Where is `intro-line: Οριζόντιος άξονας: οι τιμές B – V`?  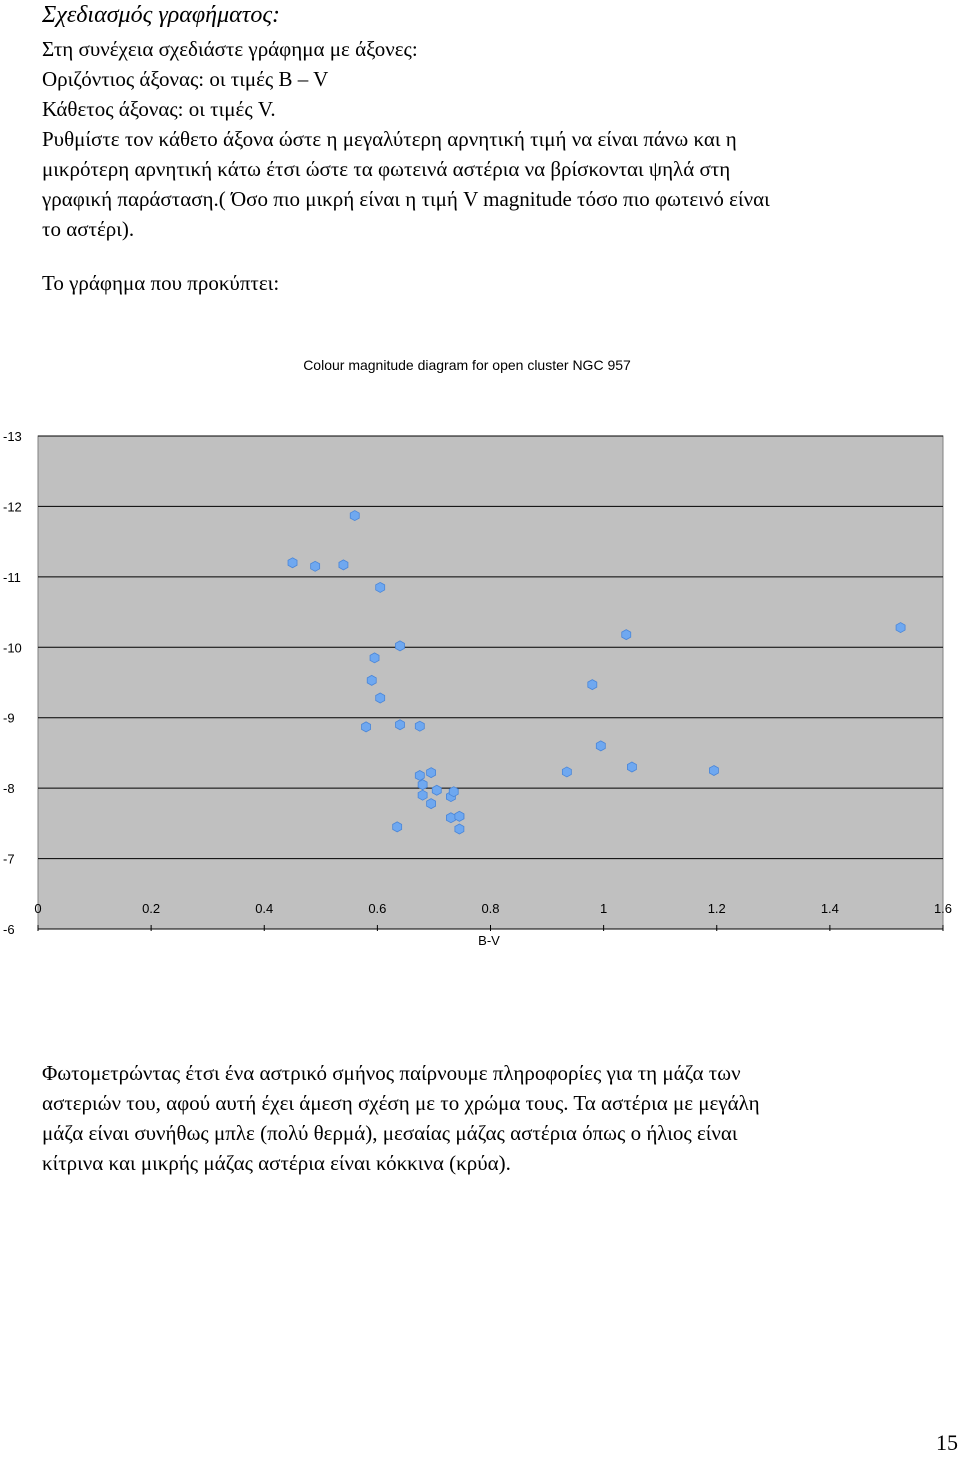 intro-line: Οριζόντιος άξονας: οι τιμές B – V is located at coordinates (185, 79).